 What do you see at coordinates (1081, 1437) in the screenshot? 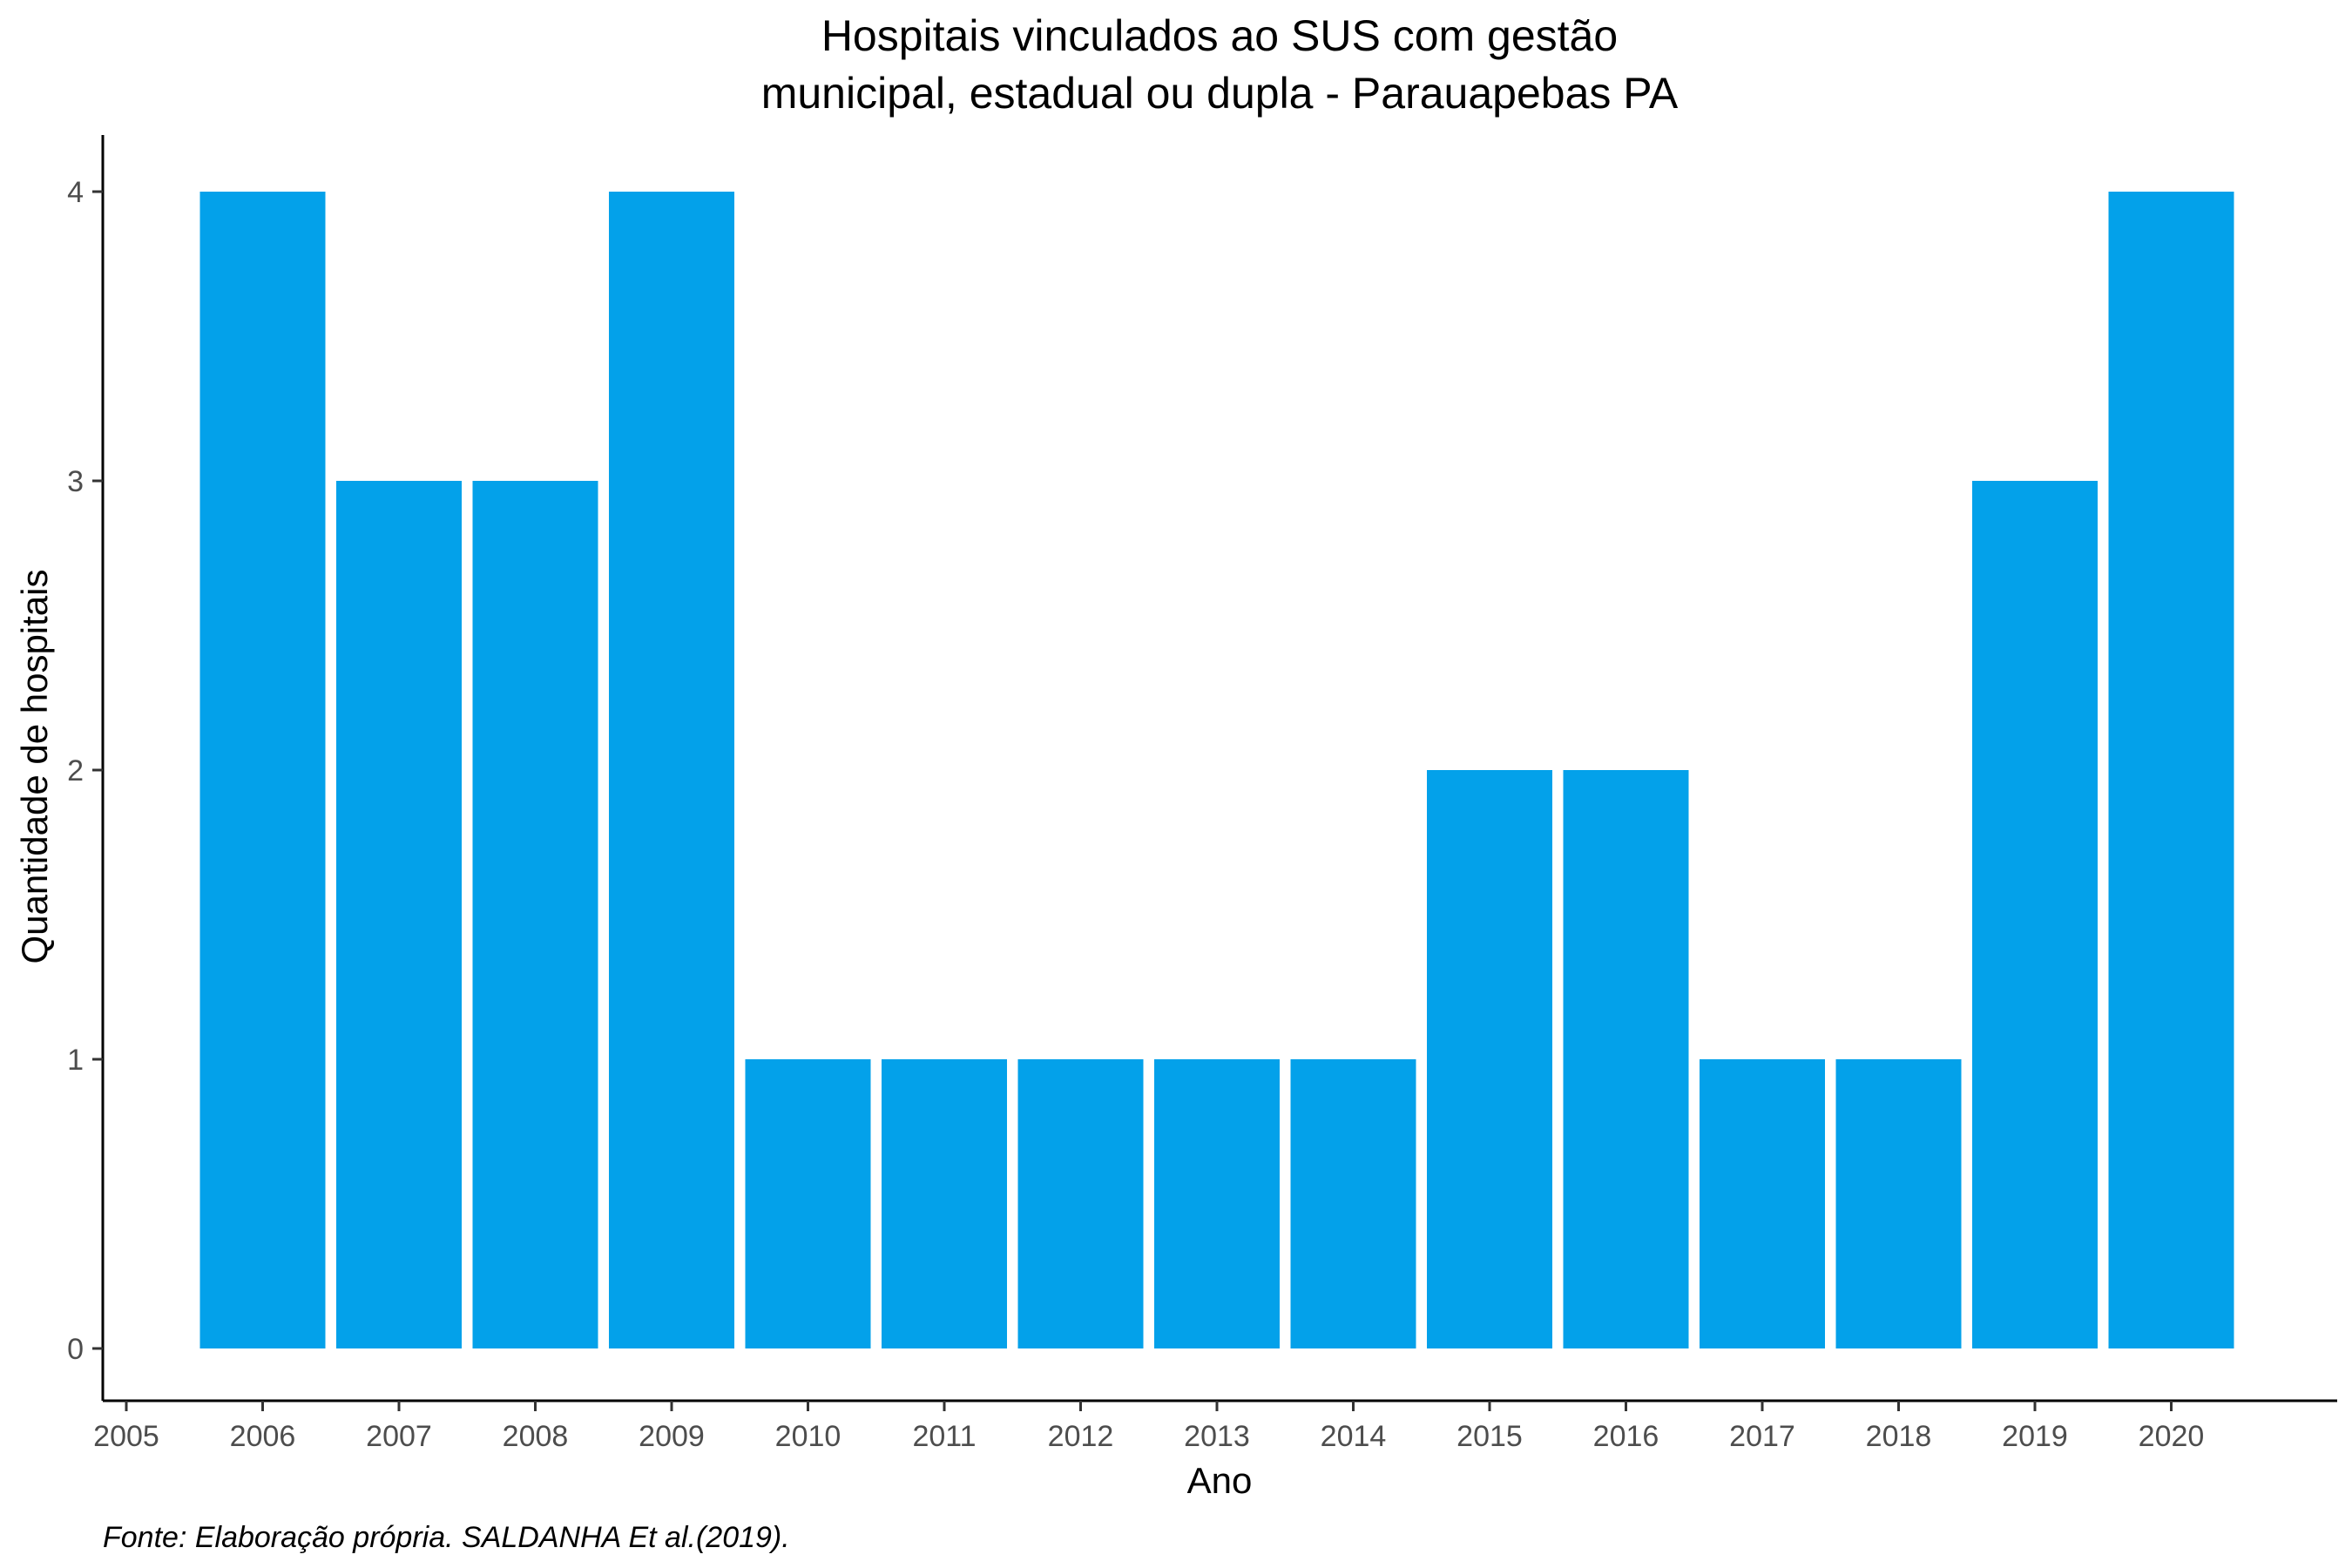
I see `x-tick-label-2012: 2012` at bounding box center [1081, 1437].